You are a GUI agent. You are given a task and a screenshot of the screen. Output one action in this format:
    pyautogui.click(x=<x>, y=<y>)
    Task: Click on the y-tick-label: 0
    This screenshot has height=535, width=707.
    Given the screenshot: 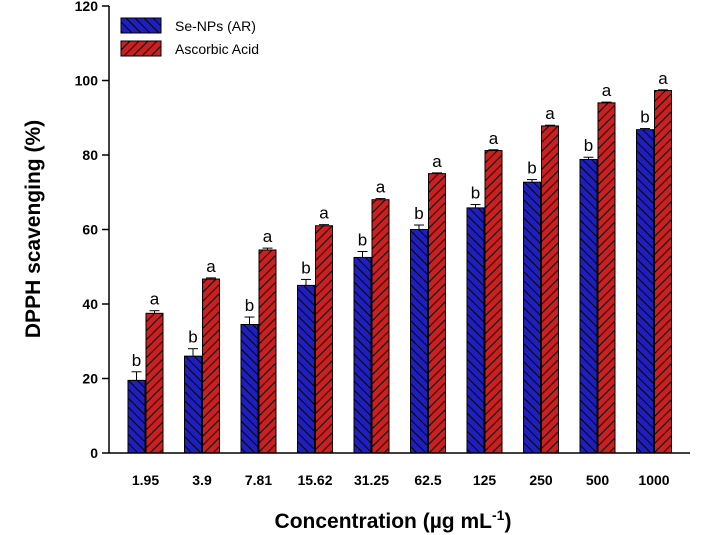 What is the action you would take?
    pyautogui.click(x=94, y=453)
    